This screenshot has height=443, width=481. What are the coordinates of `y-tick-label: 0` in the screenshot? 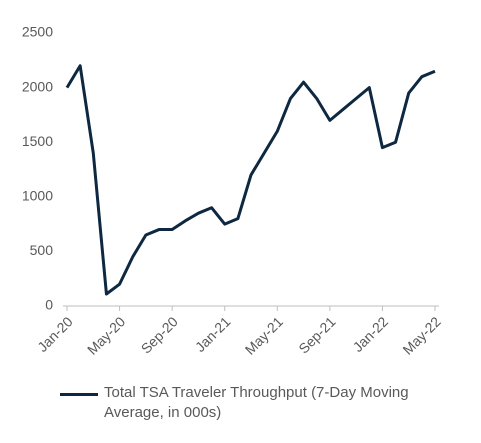 It's located at (49, 305).